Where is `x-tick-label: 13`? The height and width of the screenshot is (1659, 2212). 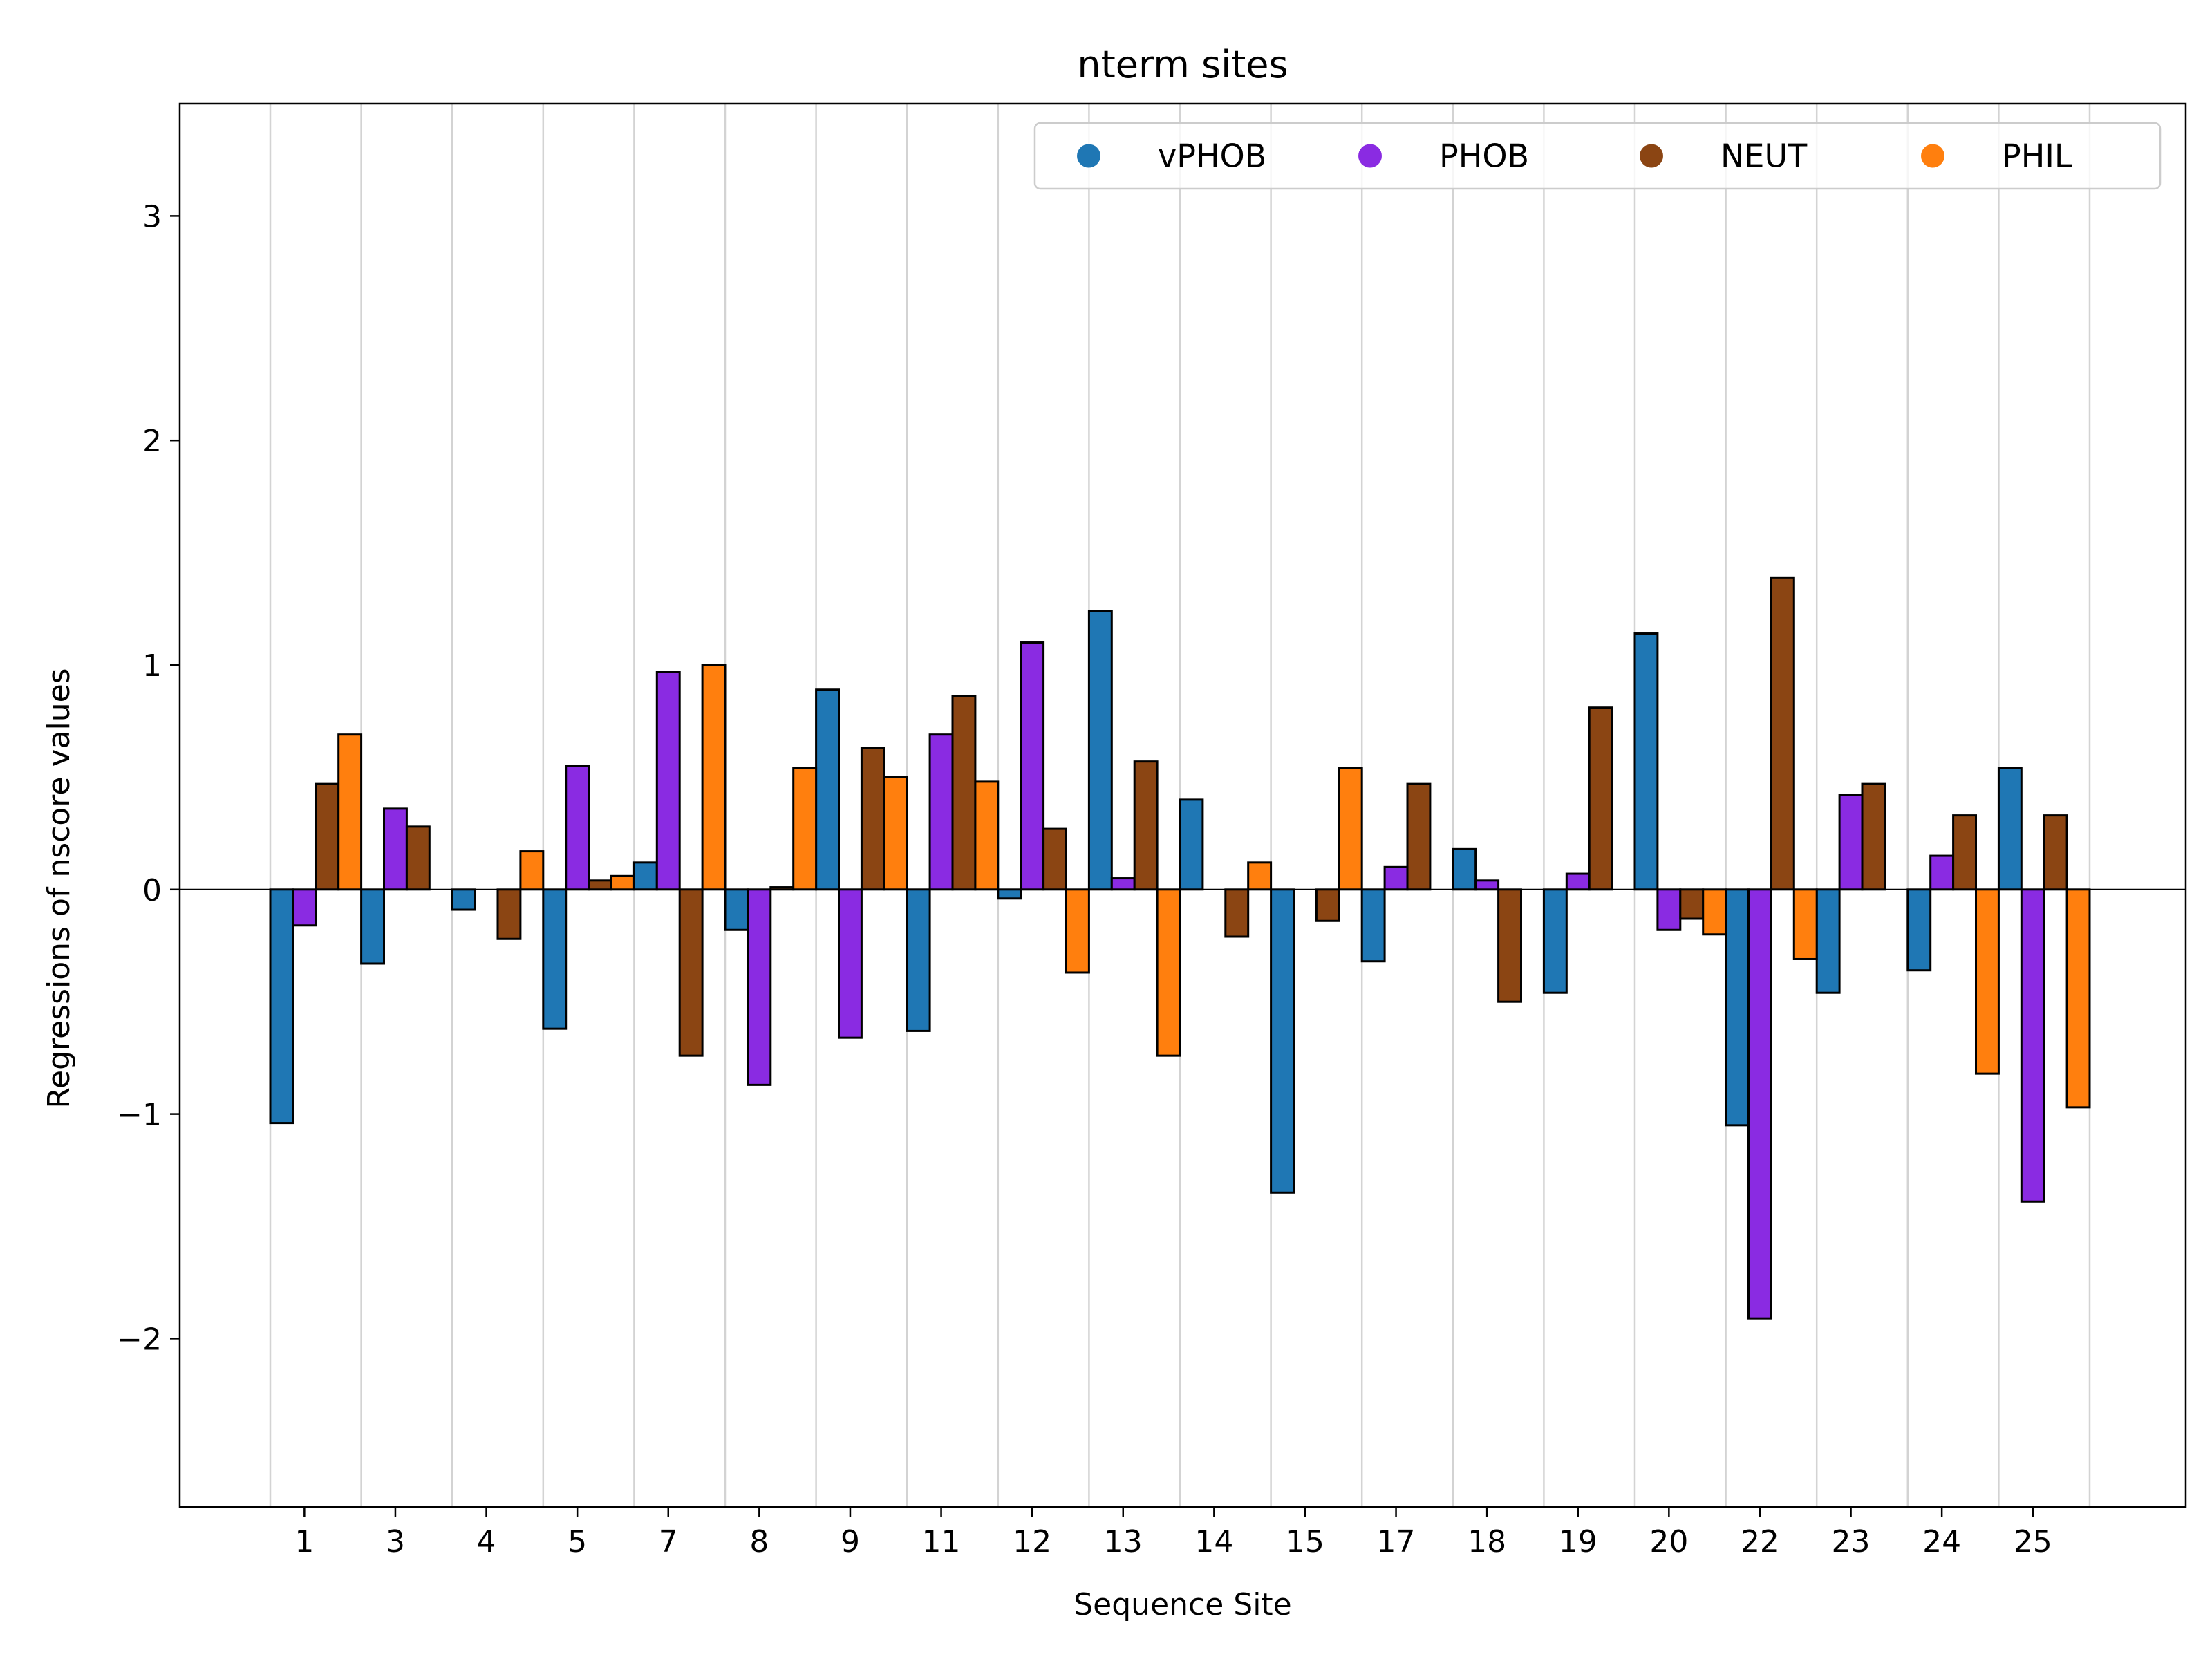 x-tick-label: 13 is located at coordinates (1124, 1541).